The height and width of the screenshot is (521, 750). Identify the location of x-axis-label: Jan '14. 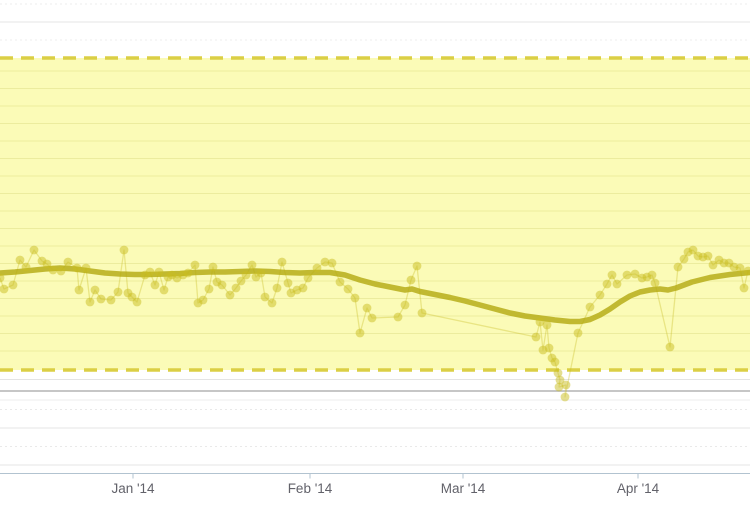
(133, 488).